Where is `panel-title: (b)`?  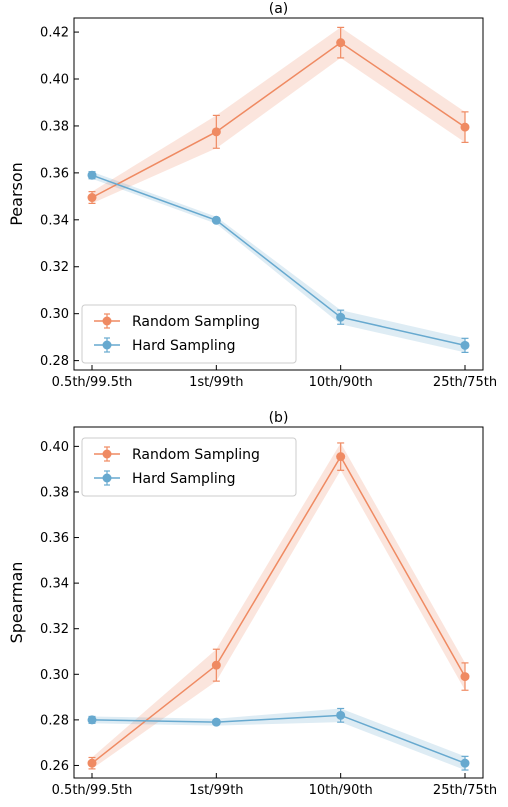
panel-title: (b) is located at coordinates (279, 418).